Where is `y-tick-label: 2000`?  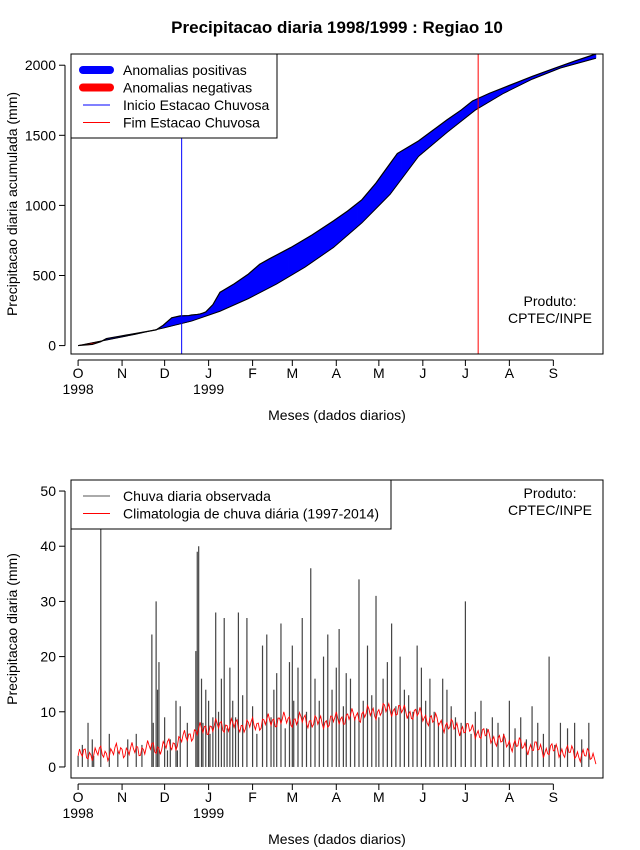
y-tick-label: 2000 is located at coordinates (40, 65).